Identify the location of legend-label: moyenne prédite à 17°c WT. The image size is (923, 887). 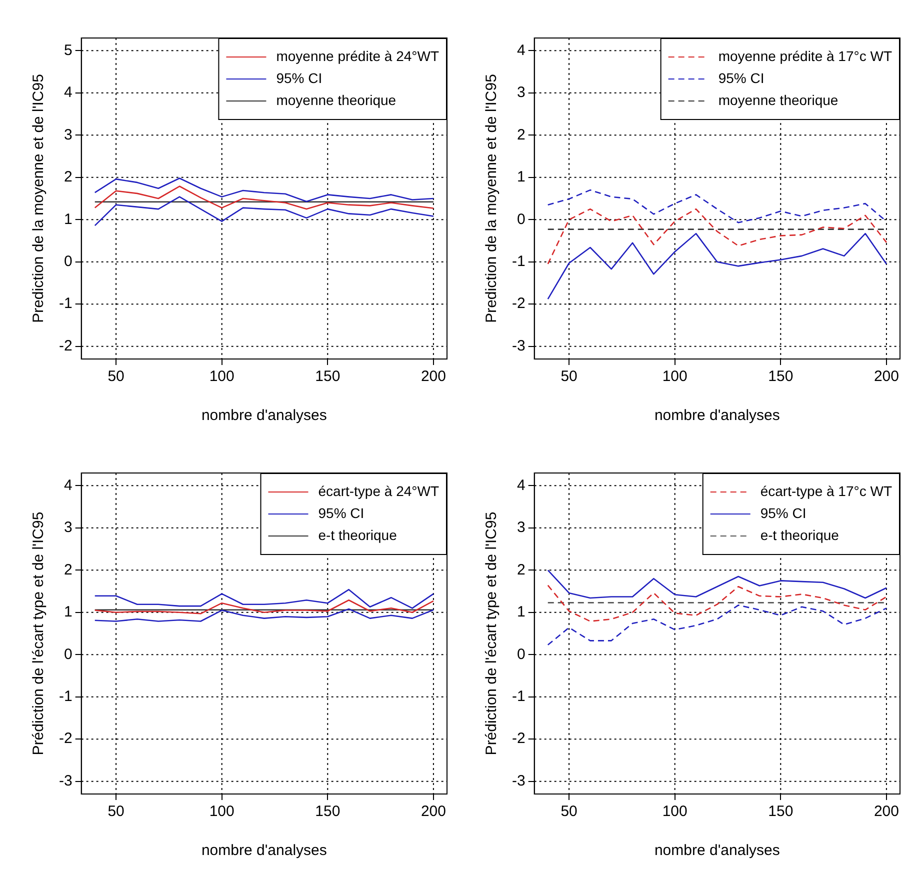
(805, 56).